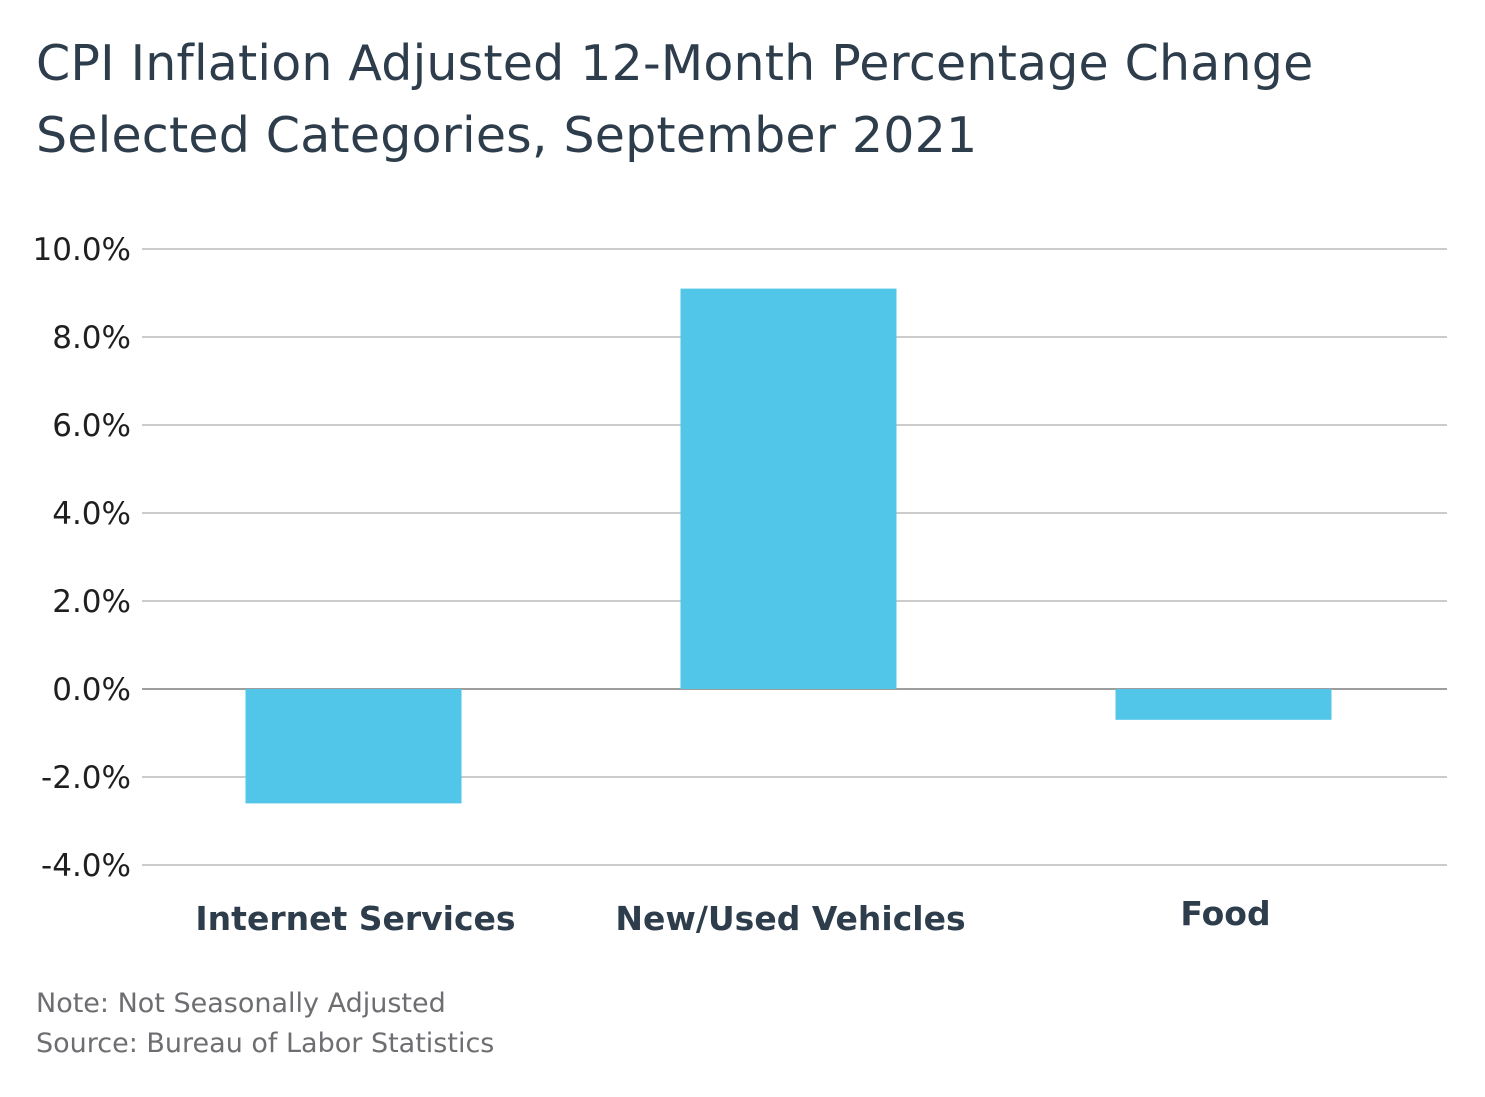 The height and width of the screenshot is (1097, 1485). What do you see at coordinates (91, 426) in the screenshot?
I see `y-tick-label: 6.0%` at bounding box center [91, 426].